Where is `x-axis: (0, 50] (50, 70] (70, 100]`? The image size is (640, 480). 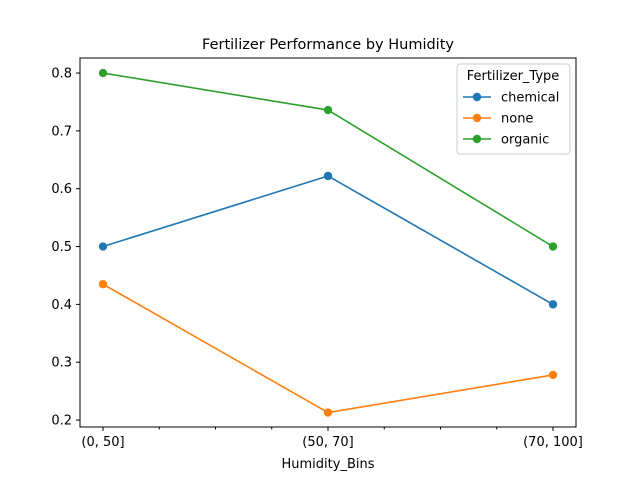 x-axis: (0, 50] (50, 70] (70, 100] is located at coordinates (332, 438).